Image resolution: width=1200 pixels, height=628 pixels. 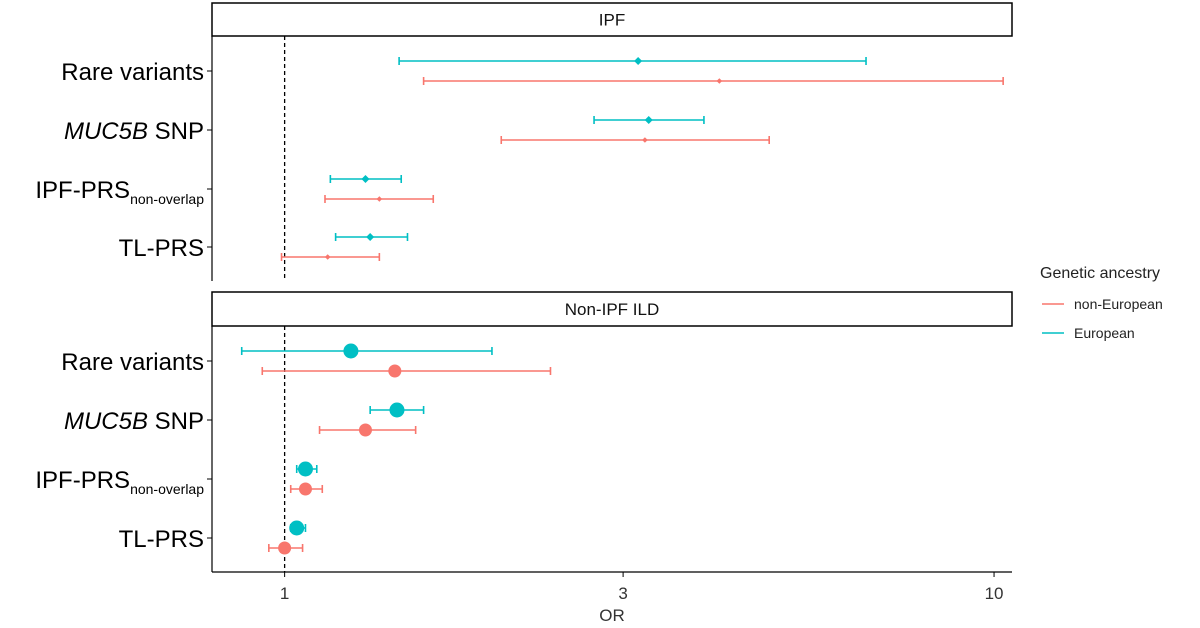 I want to click on legend-title: Genetic ancestry, so click(x=1100, y=273).